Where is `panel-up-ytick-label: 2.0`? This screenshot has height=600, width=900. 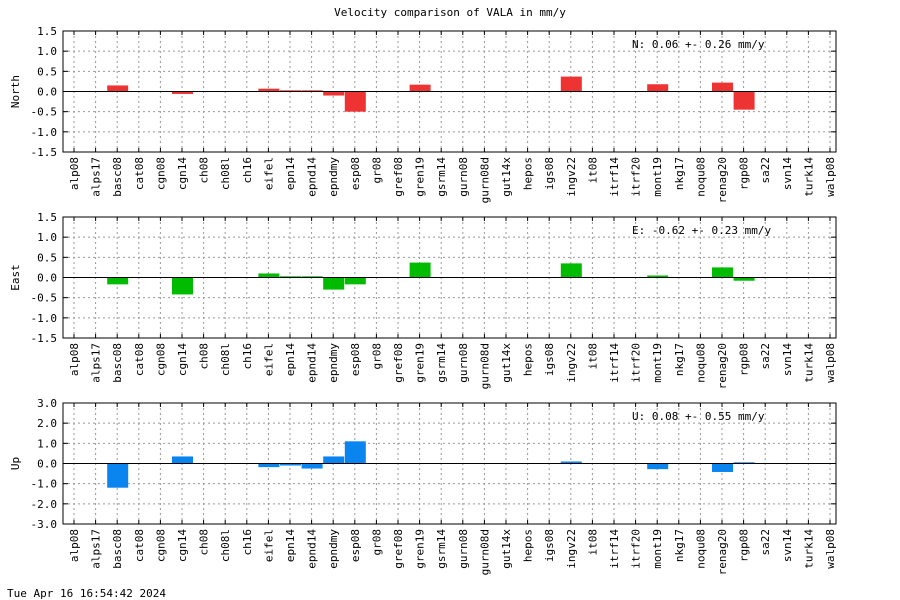
panel-up-ytick-label: 2.0 is located at coordinates (47, 423).